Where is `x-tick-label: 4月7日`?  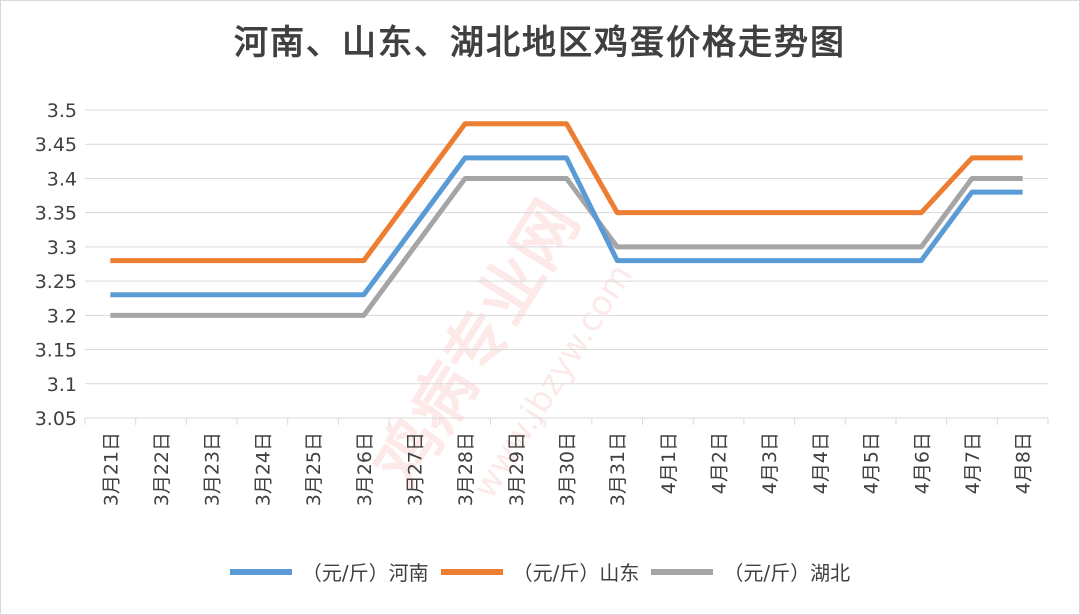
x-tick-label: 4月7日 is located at coordinates (973, 463).